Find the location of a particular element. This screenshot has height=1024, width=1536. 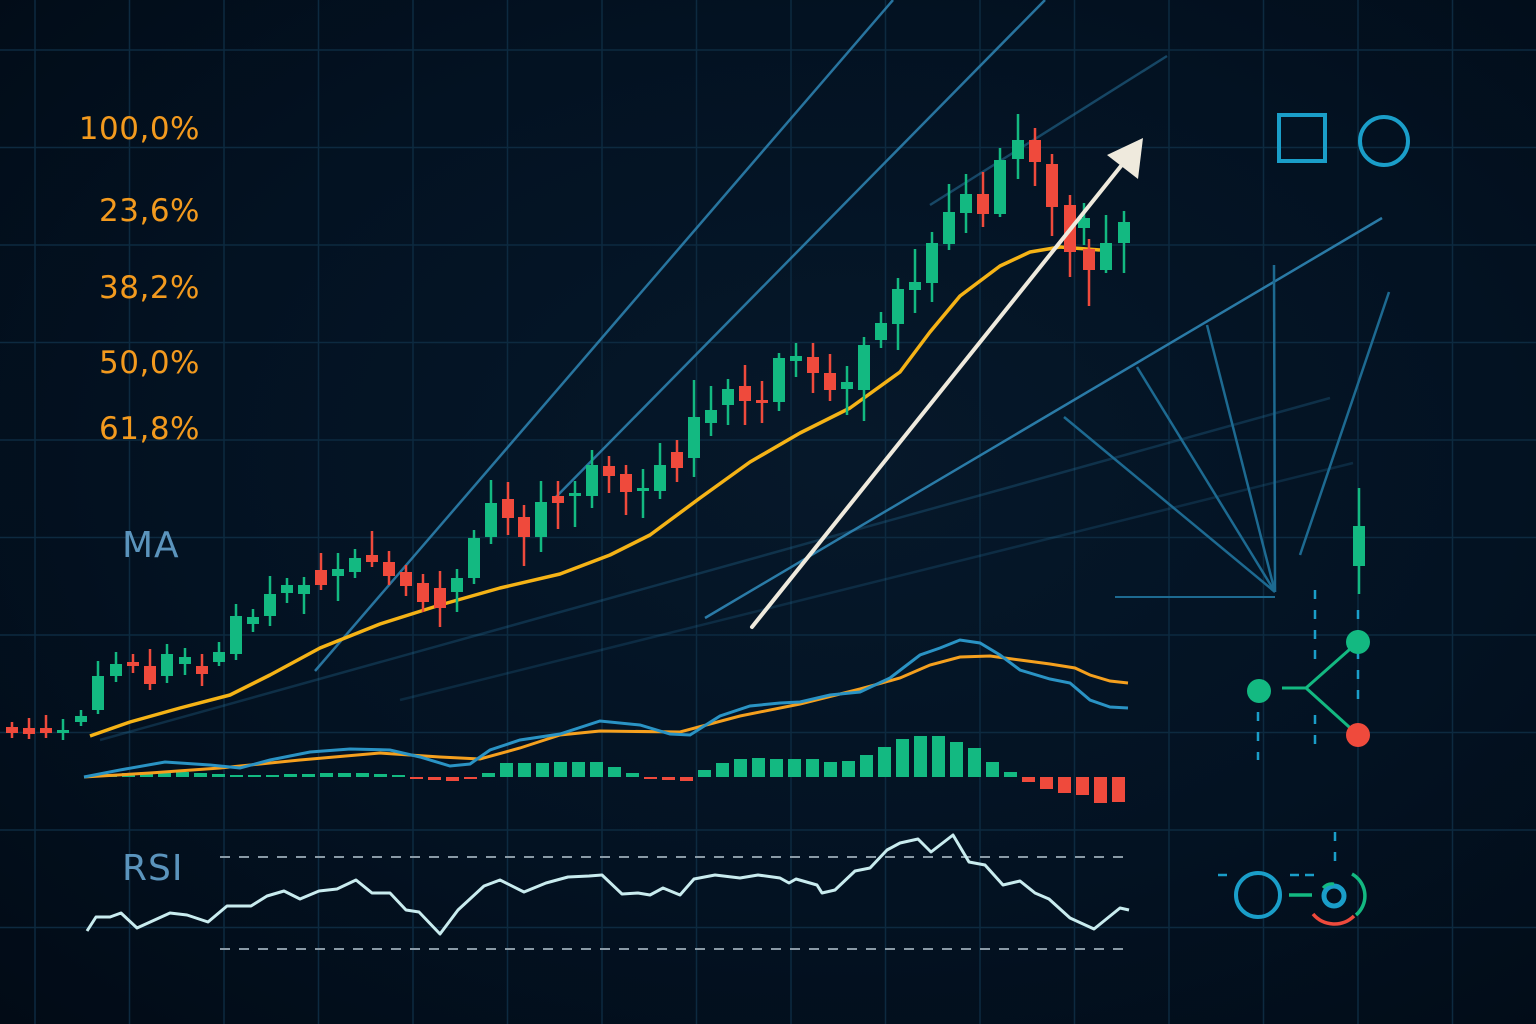

fib-label-100: 100,0% is located at coordinates (139, 129).